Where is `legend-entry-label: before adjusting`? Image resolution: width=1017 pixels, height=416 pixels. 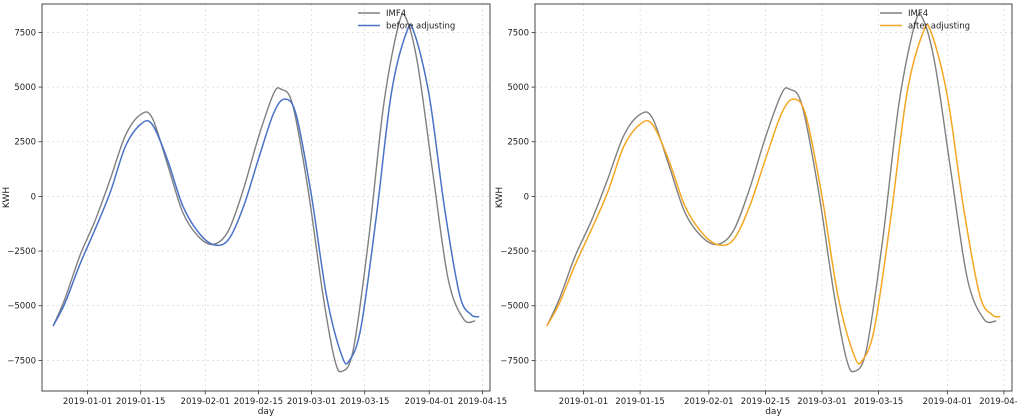 legend-entry-label: before adjusting is located at coordinates (420, 27).